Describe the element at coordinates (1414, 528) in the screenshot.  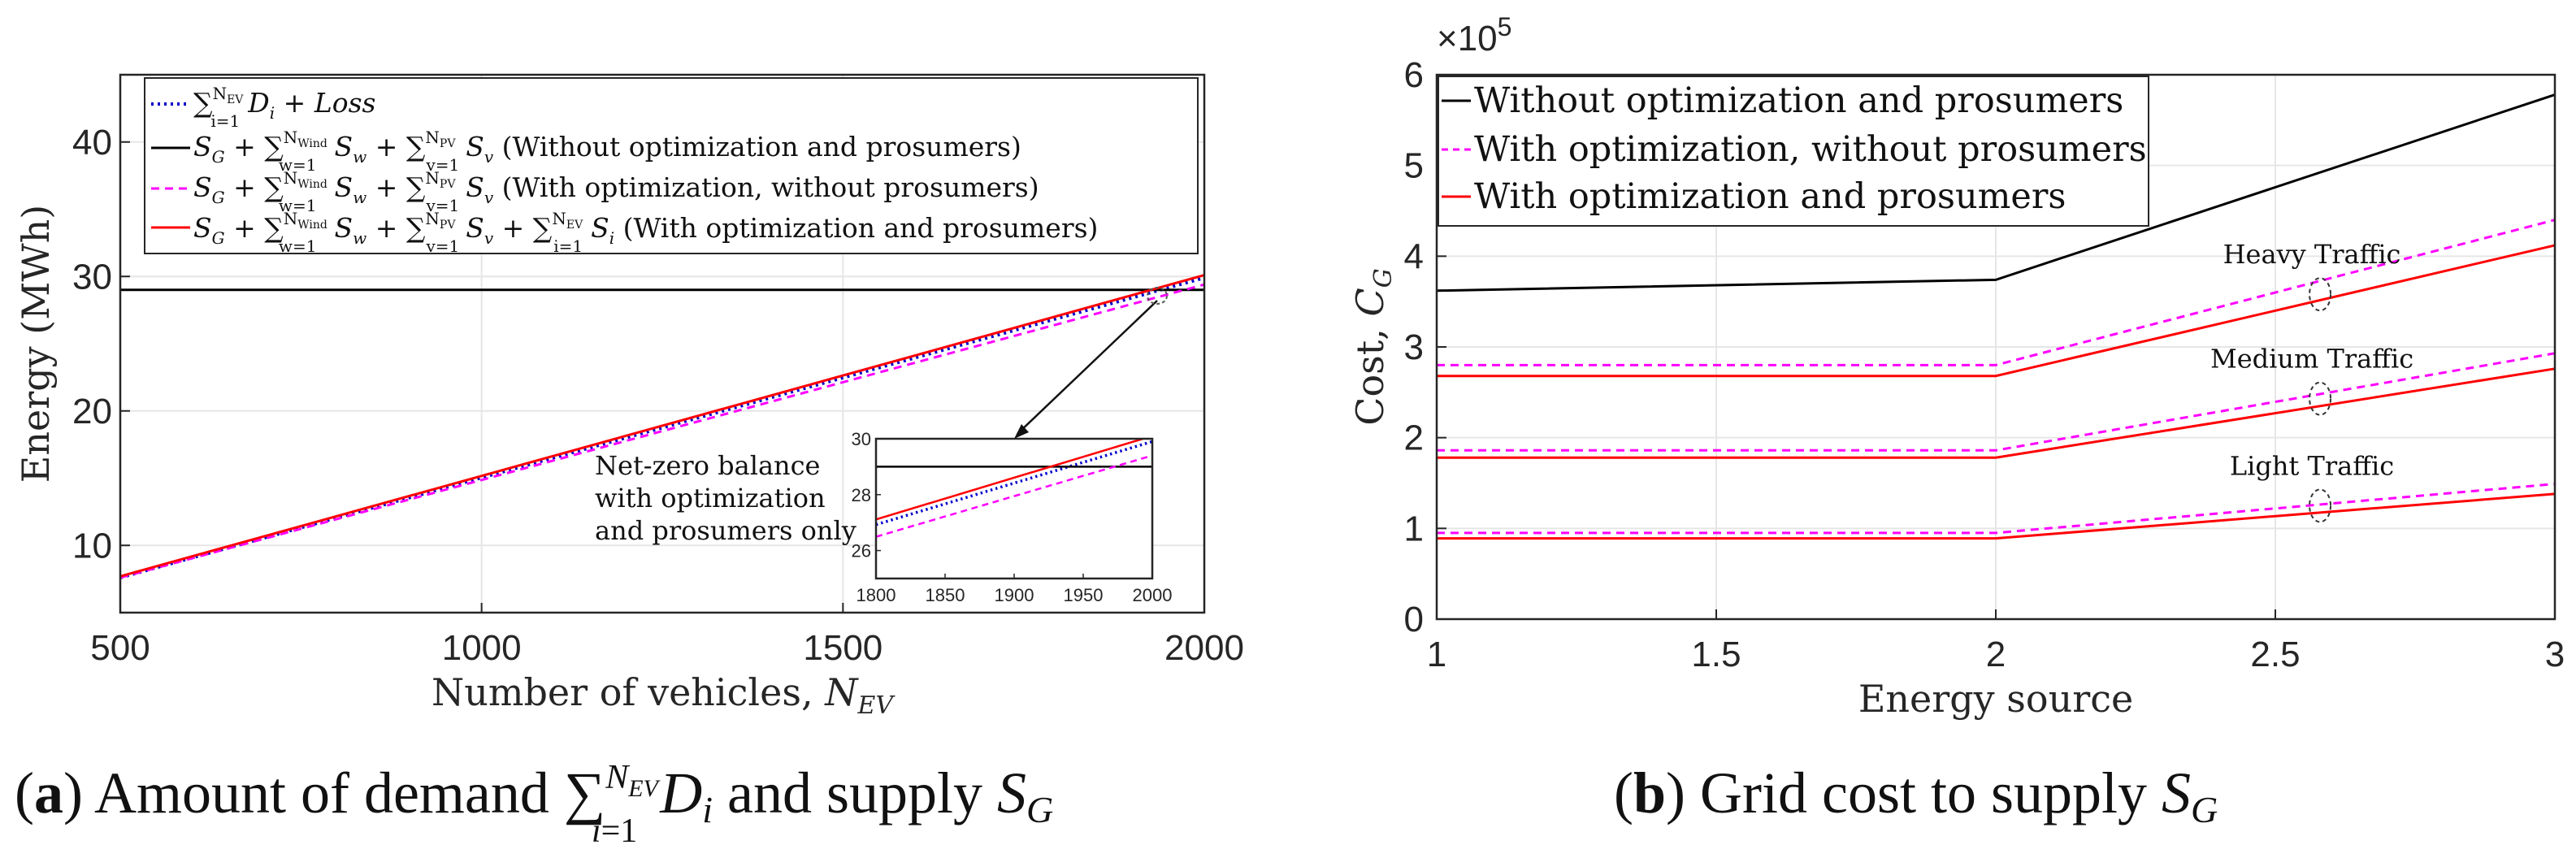
I see `b-ytick-label: 1` at that location.